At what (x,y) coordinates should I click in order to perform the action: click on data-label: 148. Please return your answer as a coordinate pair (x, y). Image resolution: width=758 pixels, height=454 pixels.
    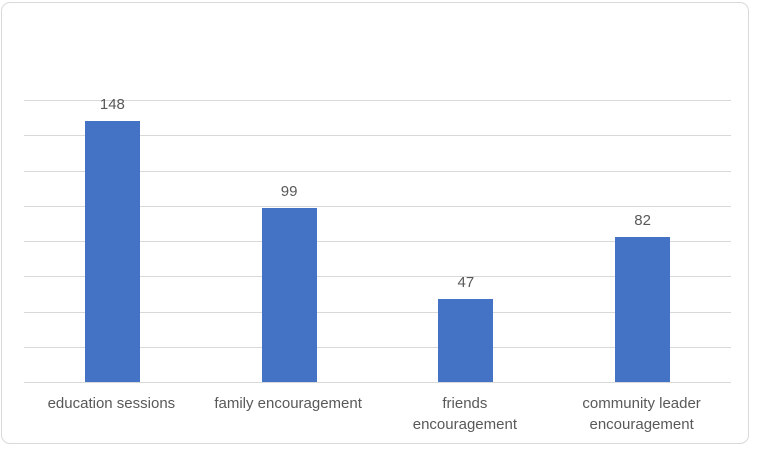
    Looking at the image, I should click on (112, 105).